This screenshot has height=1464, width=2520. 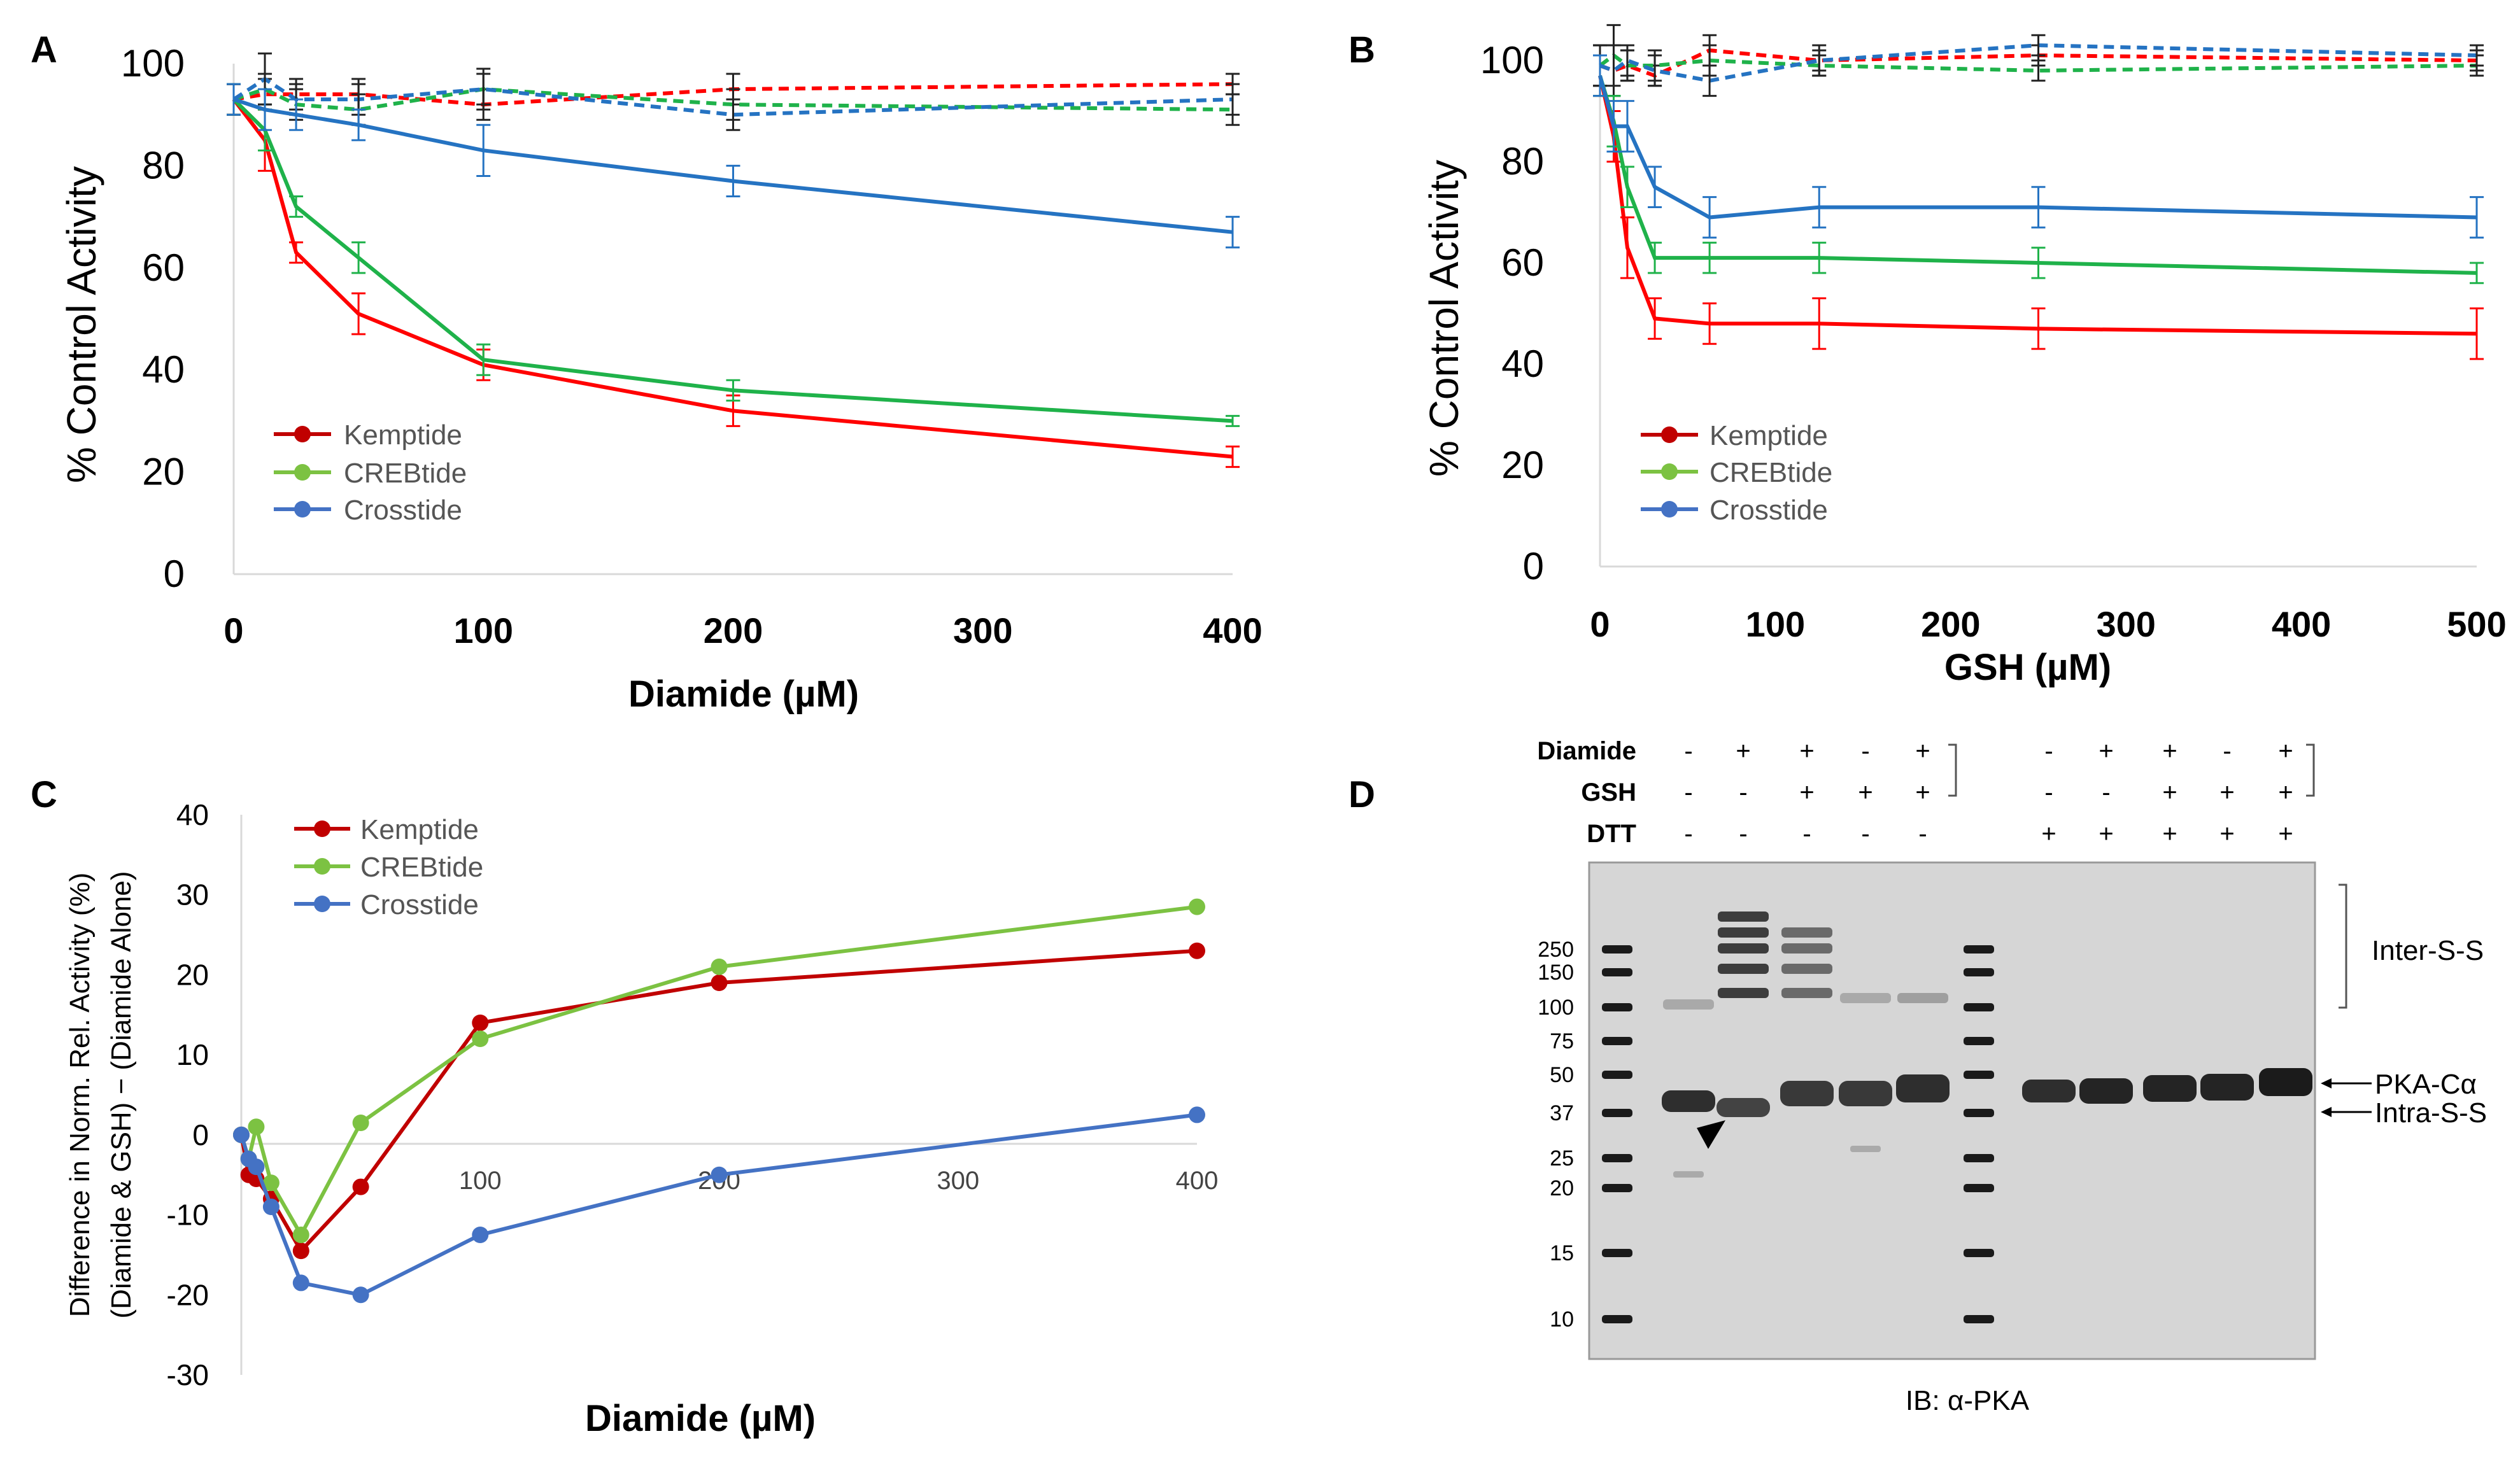 I want to click on a-errbar-crosstide-gsh, so click(x=1233, y=99).